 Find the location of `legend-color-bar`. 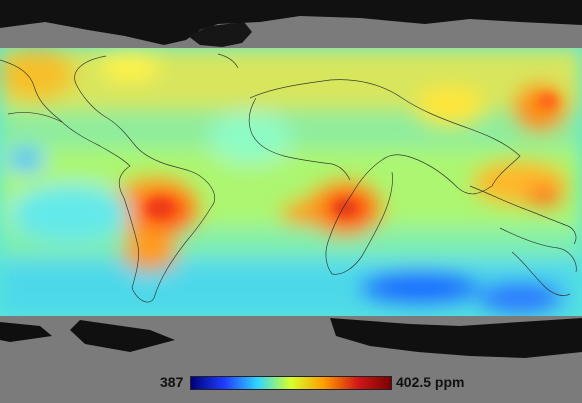

legend-color-bar is located at coordinates (291, 383).